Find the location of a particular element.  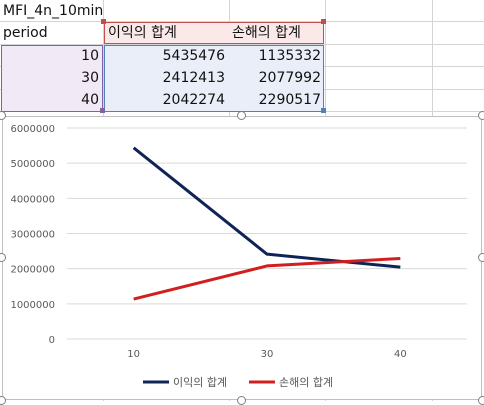

legend-entry: 손해의 합계 is located at coordinates (306, 382).